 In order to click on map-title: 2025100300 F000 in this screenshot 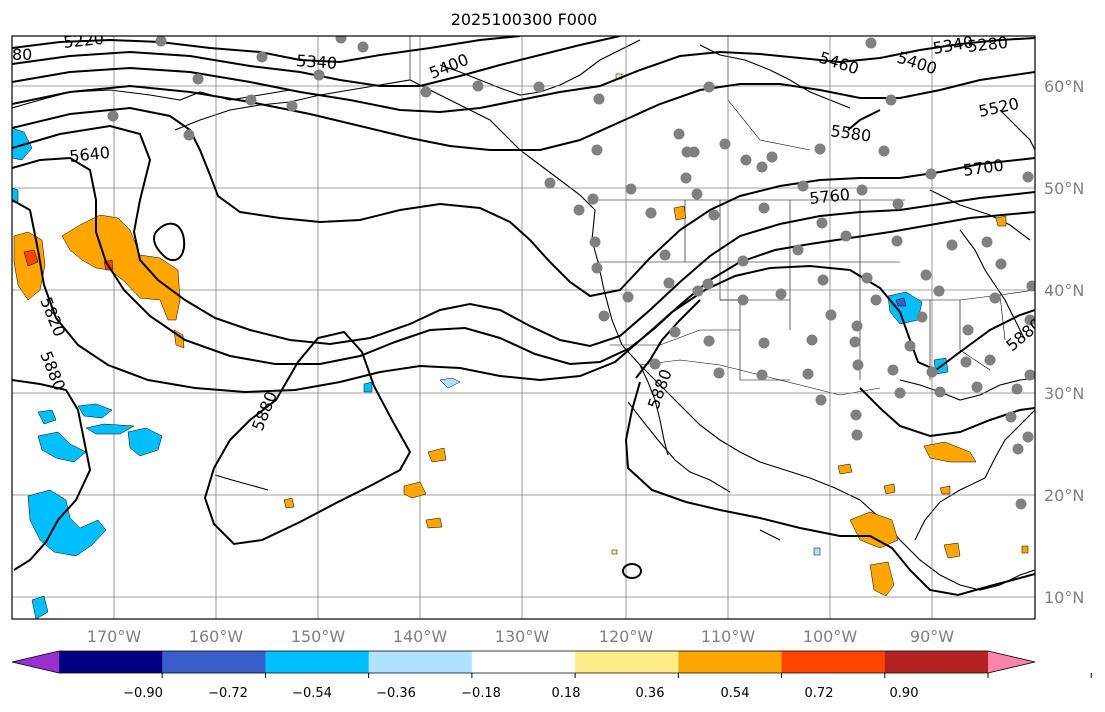, I will do `click(524, 19)`.